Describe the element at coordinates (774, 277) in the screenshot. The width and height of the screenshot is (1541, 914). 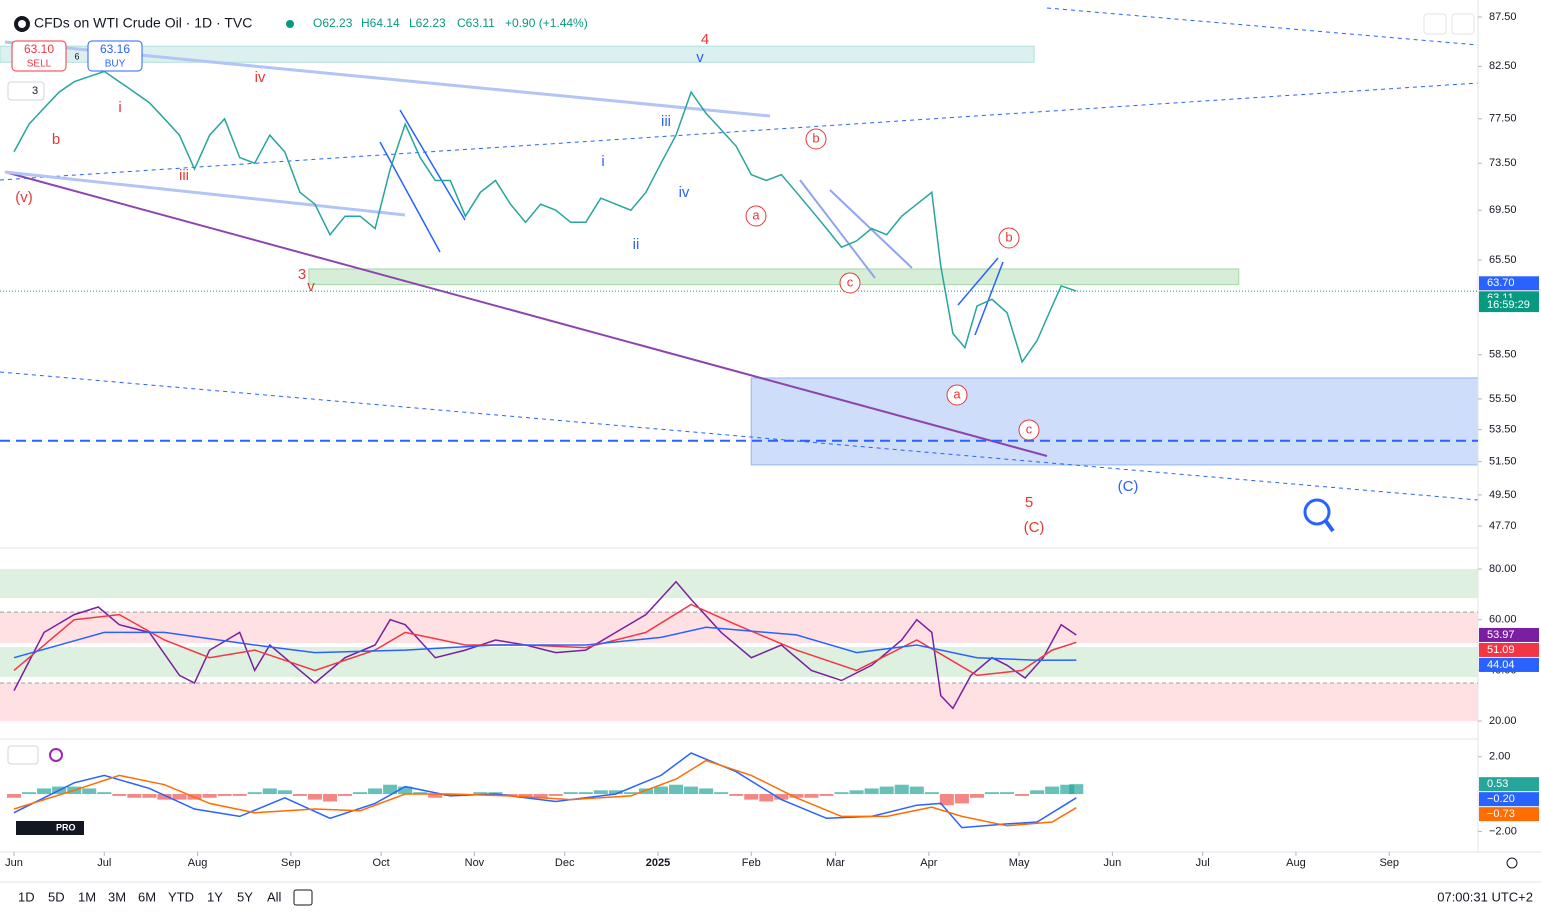
I see `price-zone` at that location.